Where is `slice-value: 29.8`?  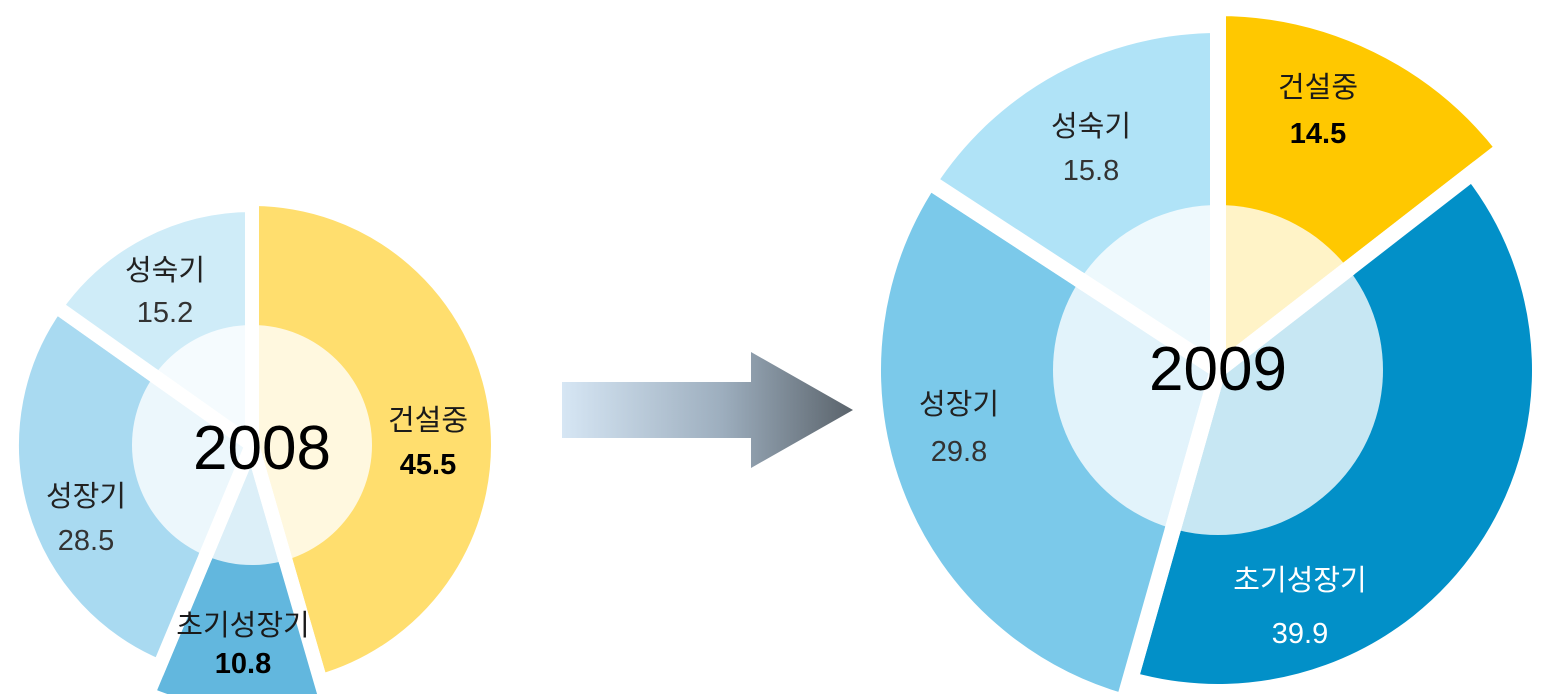 slice-value: 29.8 is located at coordinates (959, 452).